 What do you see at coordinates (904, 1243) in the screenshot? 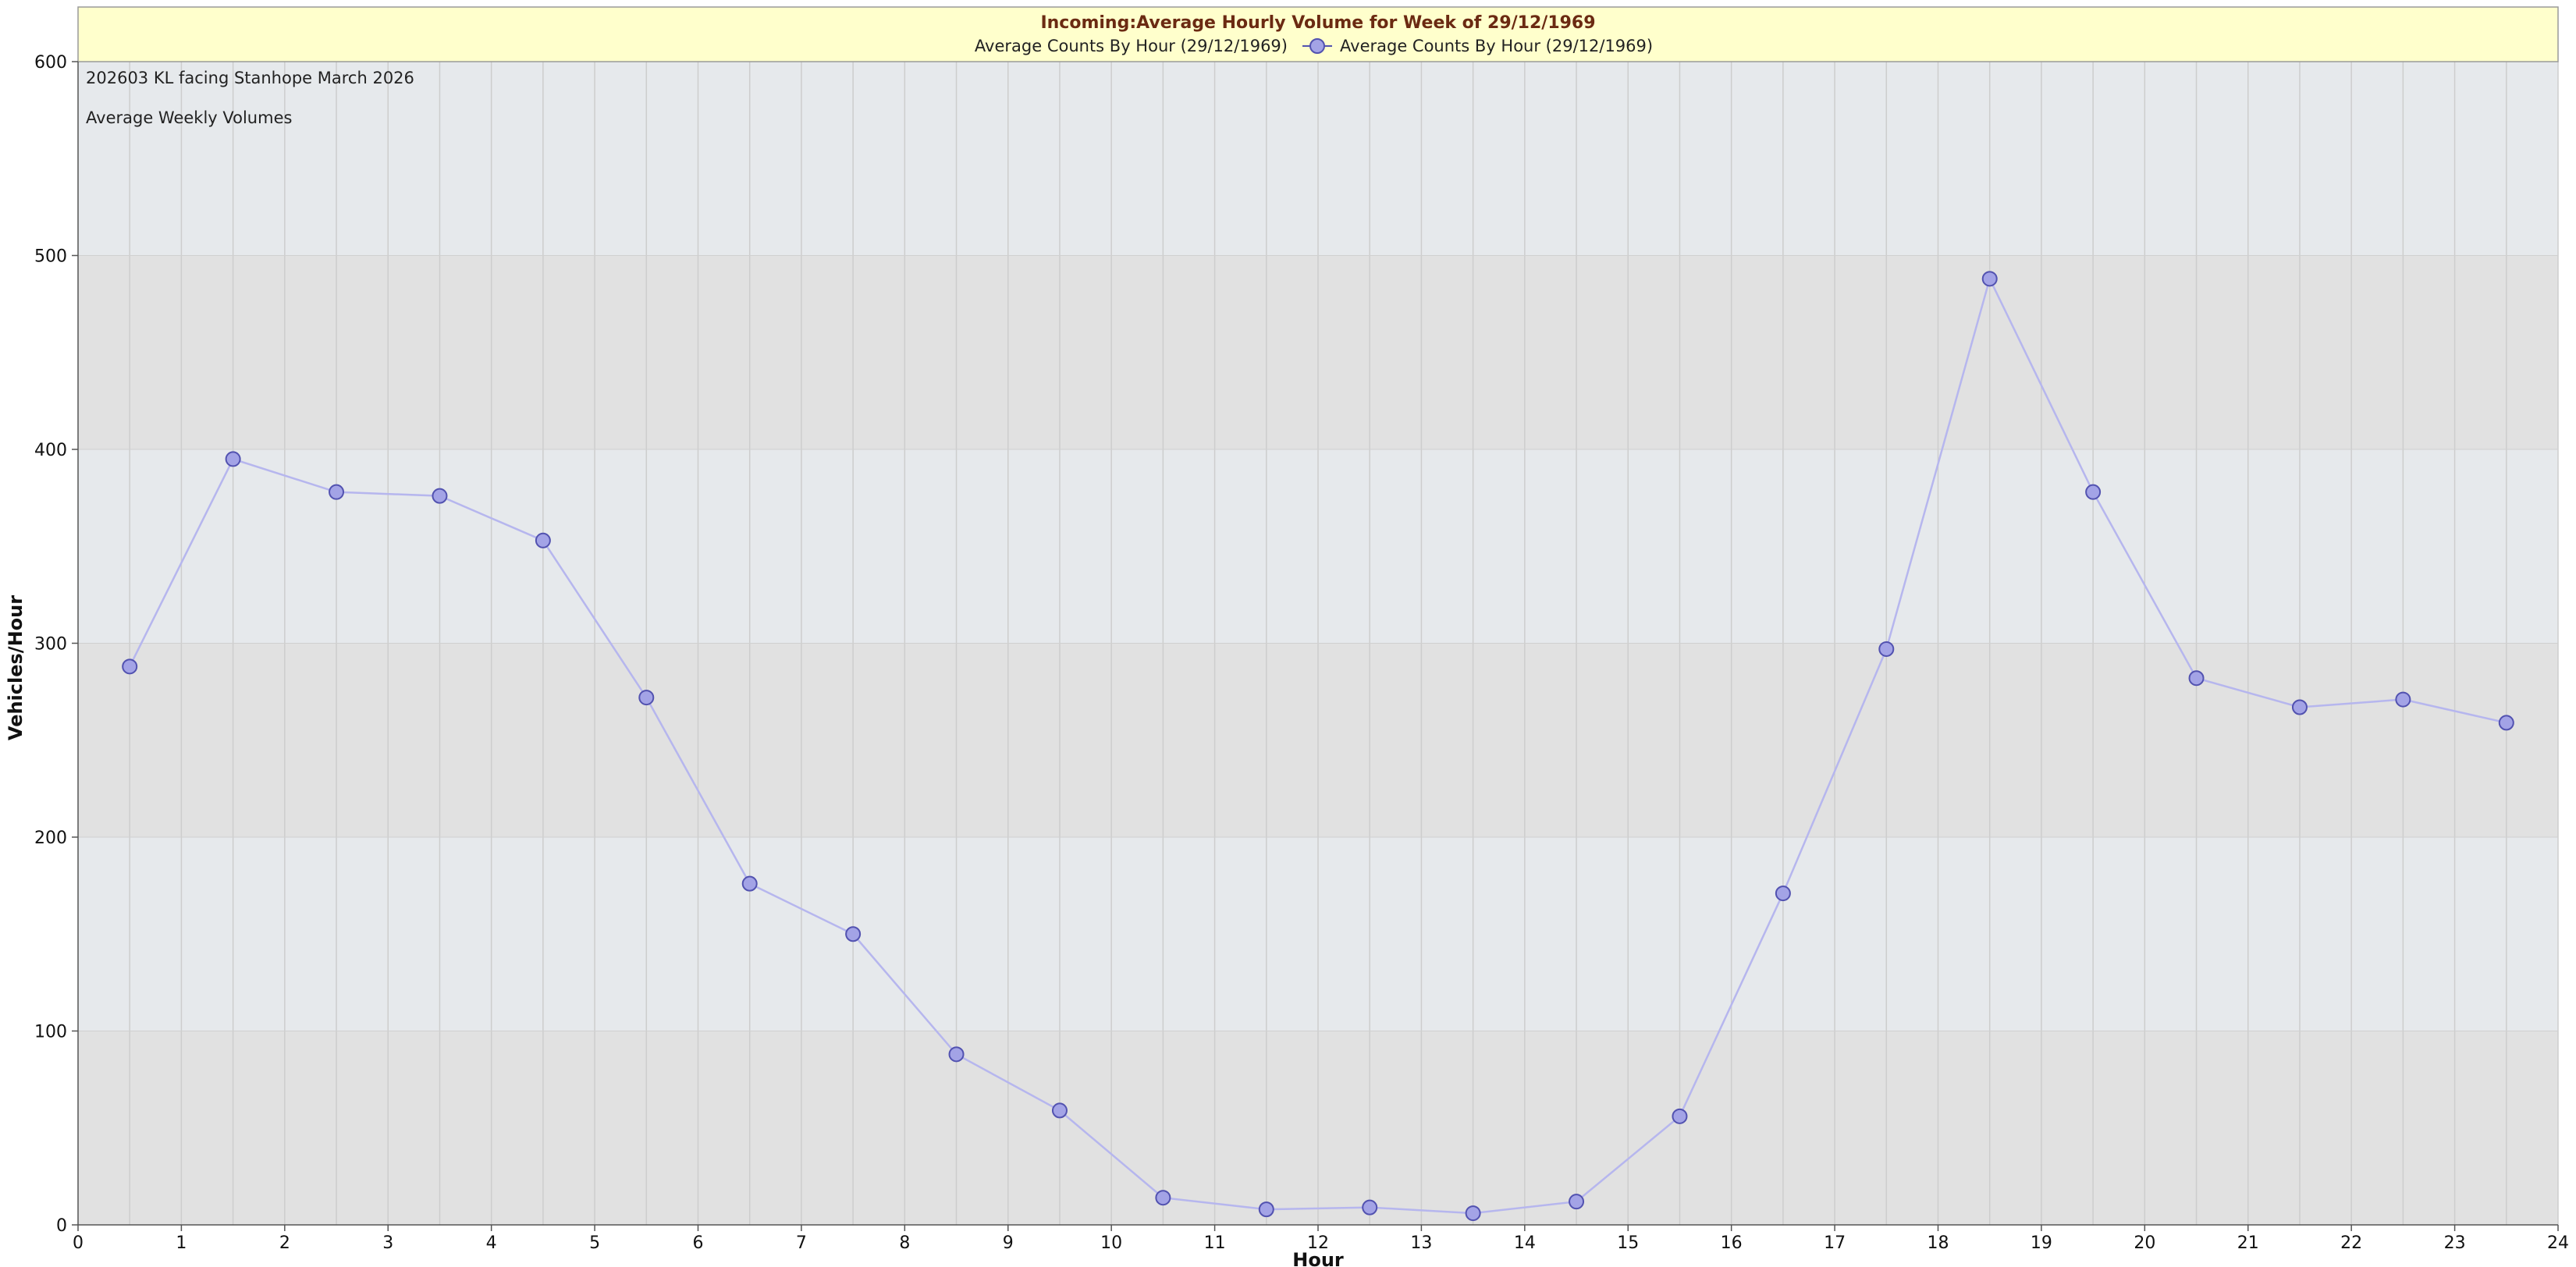
I see `x-tick-label: 8` at bounding box center [904, 1243].